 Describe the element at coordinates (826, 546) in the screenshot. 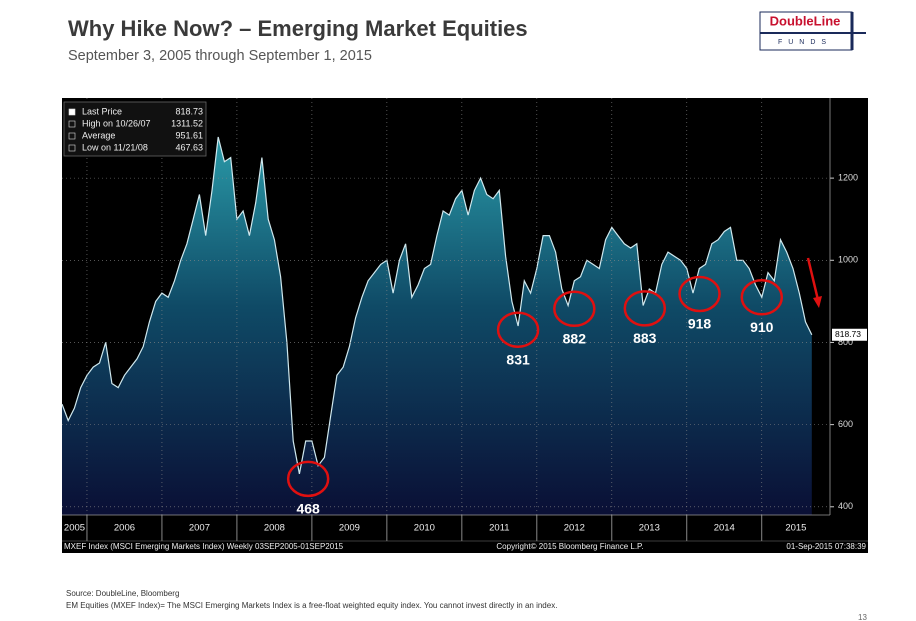

I see `footer-right: 01-Sep-2015 07:38:39` at that location.